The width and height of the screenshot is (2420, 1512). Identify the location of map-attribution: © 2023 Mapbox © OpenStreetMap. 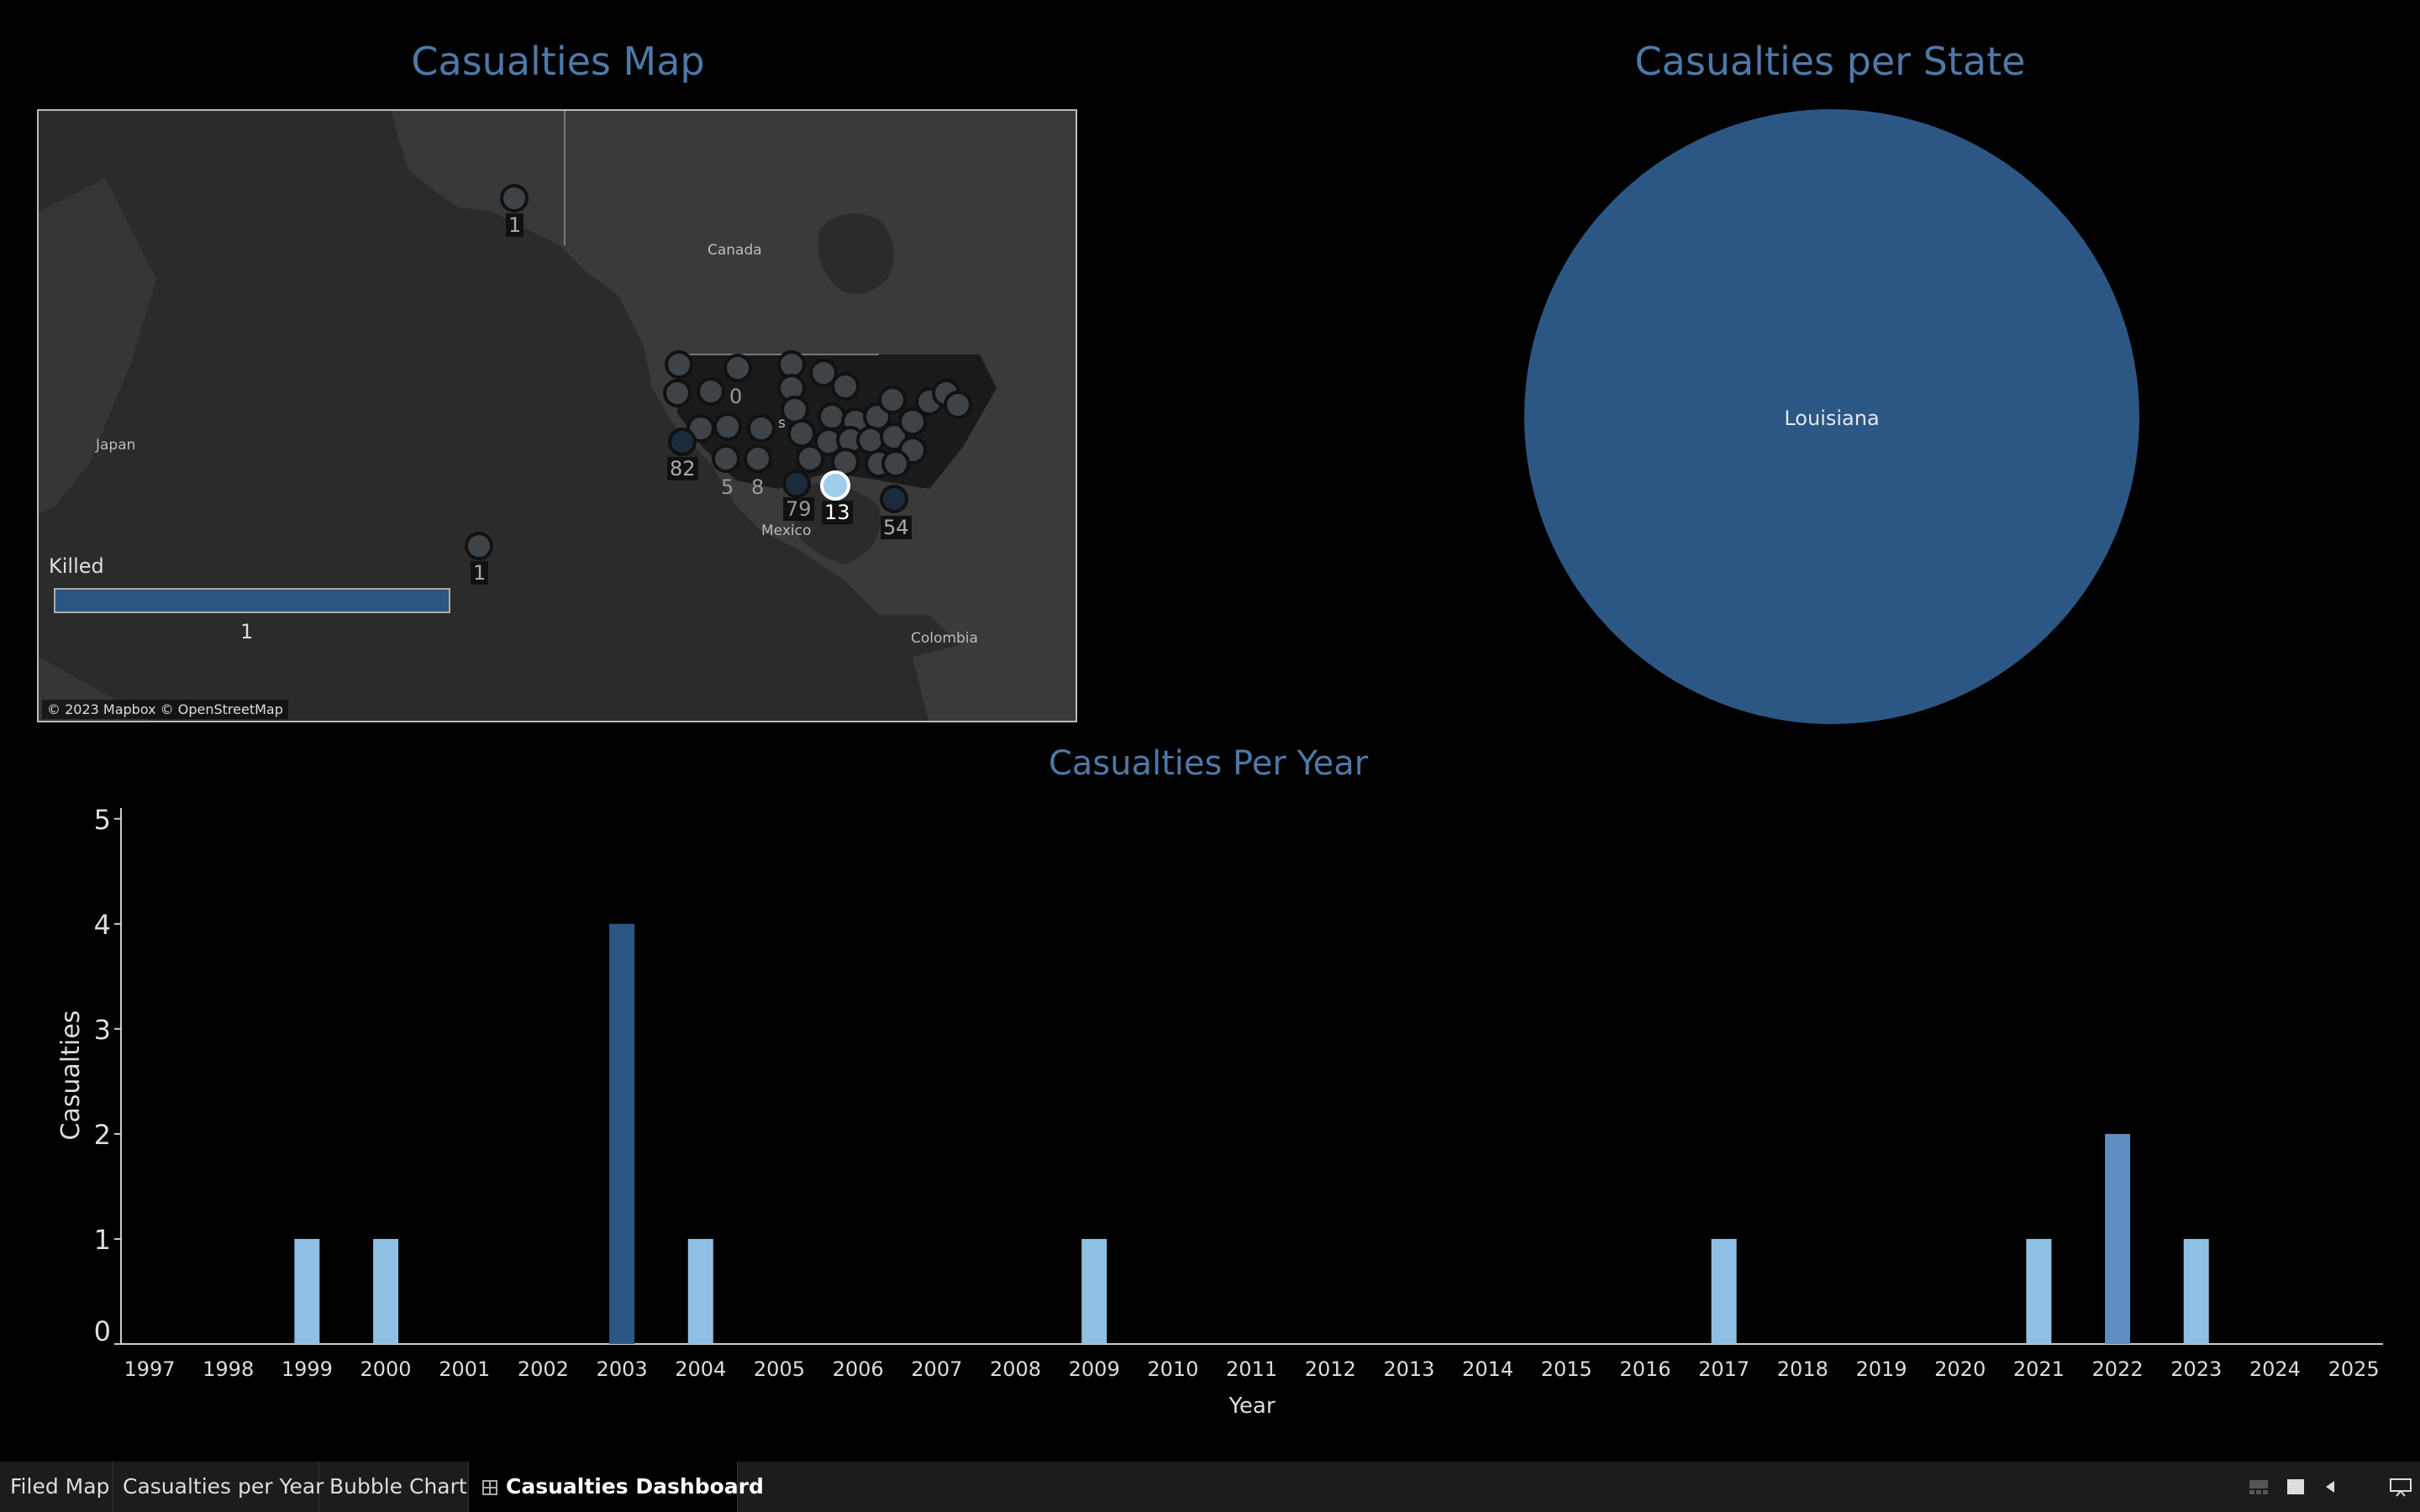
(165, 709).